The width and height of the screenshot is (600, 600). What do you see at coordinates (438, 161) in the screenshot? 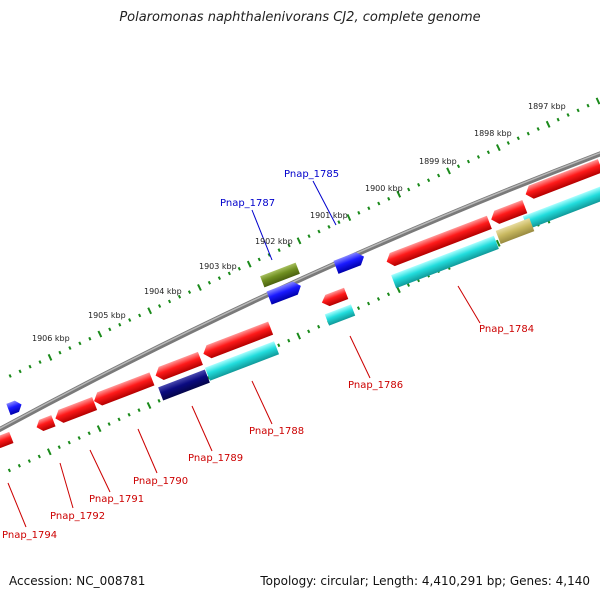
I see `kbp-label-1899: 1899 kbp` at bounding box center [438, 161].